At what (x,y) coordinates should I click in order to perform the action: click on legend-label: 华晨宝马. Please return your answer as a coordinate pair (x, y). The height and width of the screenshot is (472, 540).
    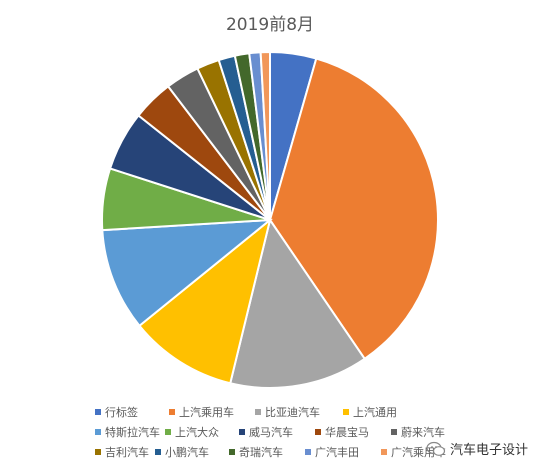
    Looking at the image, I should click on (347, 432).